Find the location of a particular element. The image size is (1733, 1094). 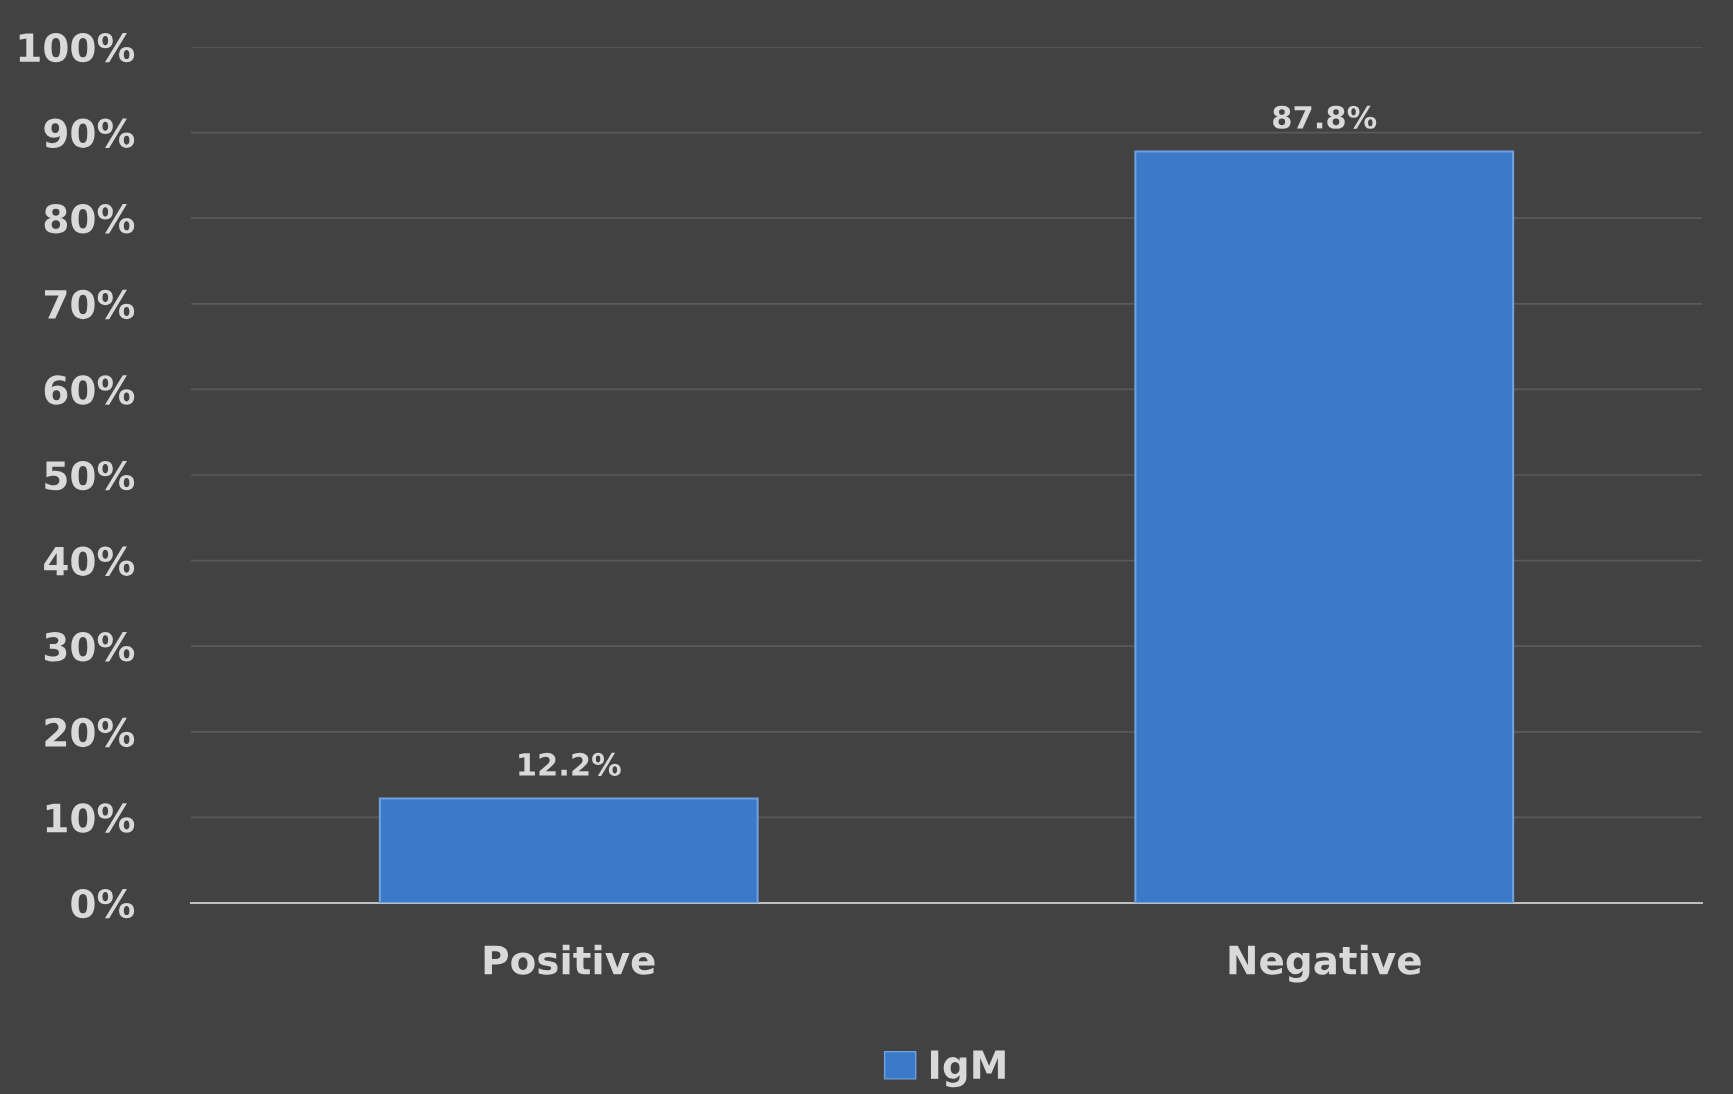

y-tick-label: 40% is located at coordinates (89, 561).